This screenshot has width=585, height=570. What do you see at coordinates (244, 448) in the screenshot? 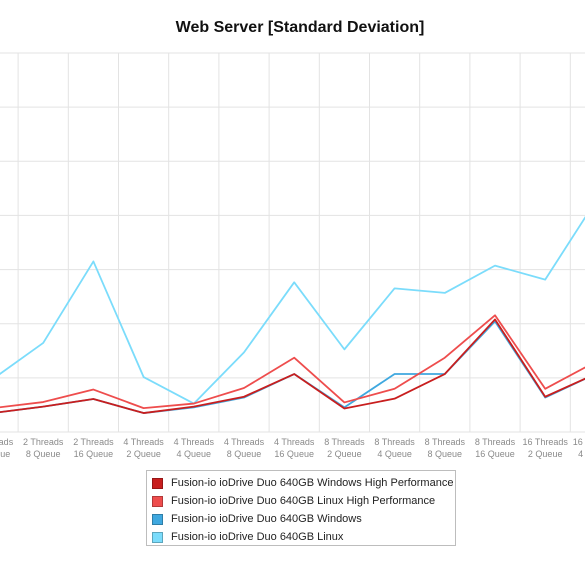
I see `x-tick-label: 4 Threads 8 Queue` at bounding box center [244, 448].